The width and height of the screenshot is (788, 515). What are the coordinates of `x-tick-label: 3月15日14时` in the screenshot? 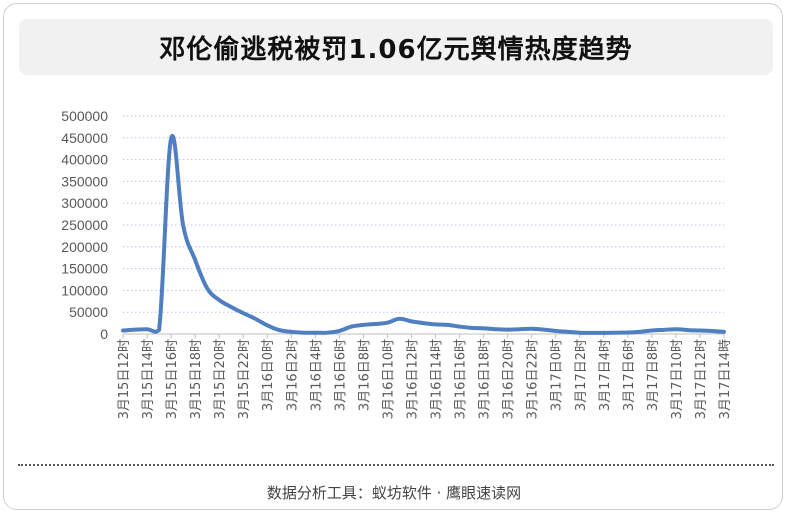 It's located at (148, 379).